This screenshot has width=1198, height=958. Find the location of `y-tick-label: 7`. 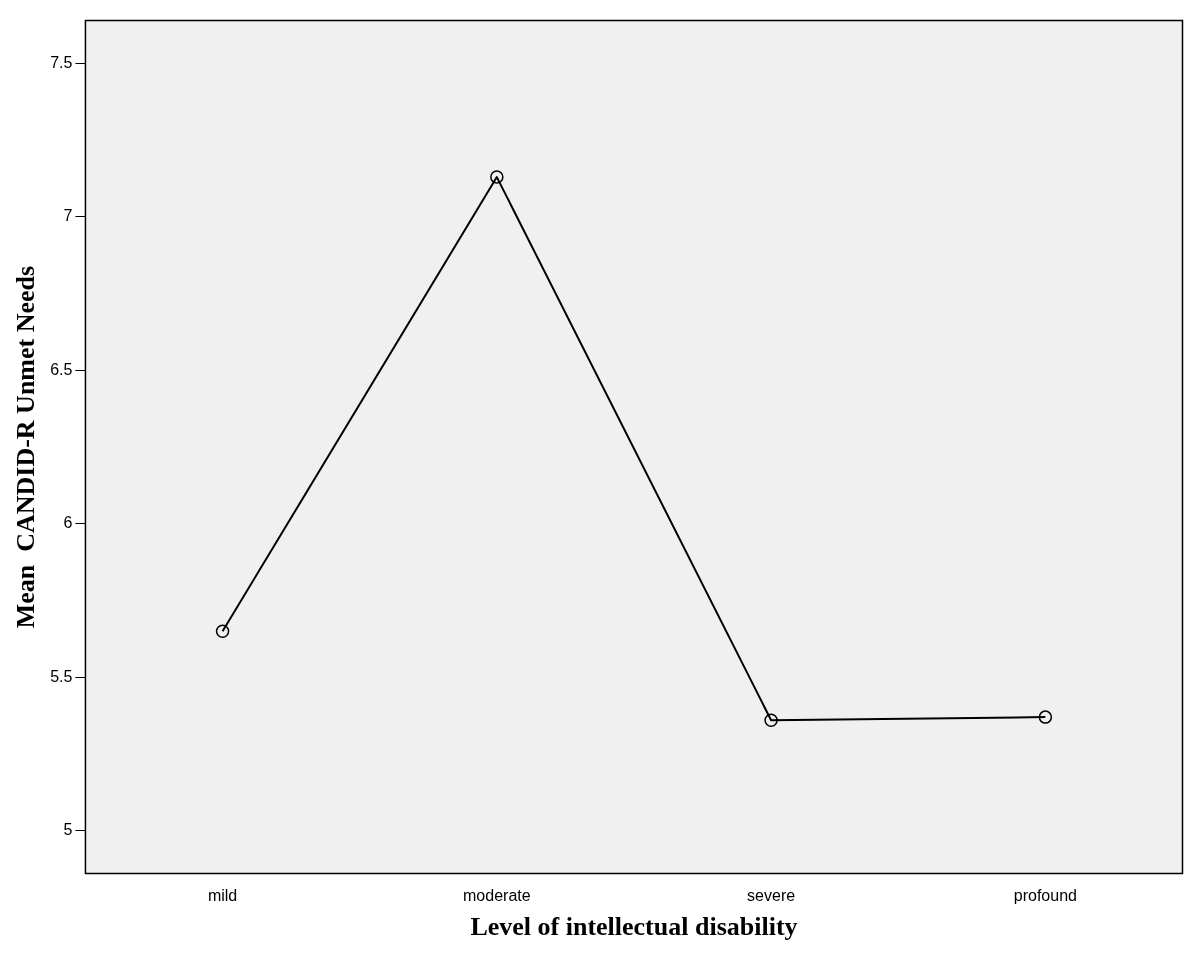

y-tick-label: 7 is located at coordinates (68, 216).